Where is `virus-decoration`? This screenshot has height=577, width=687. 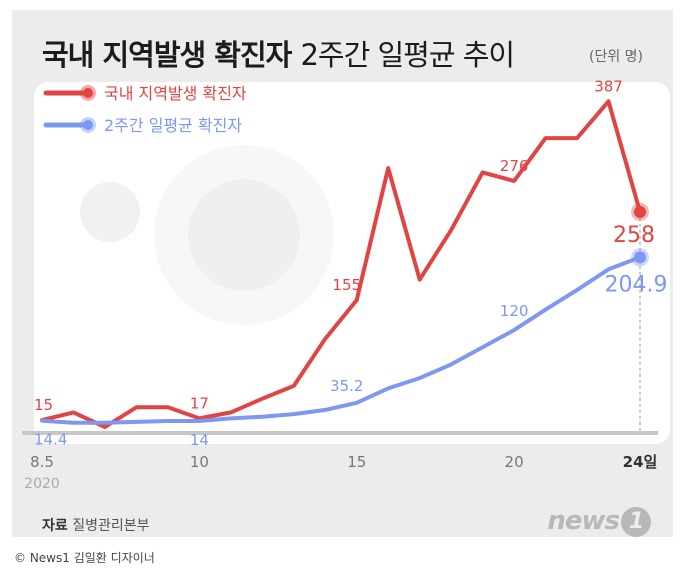 virus-decoration is located at coordinates (207, 235).